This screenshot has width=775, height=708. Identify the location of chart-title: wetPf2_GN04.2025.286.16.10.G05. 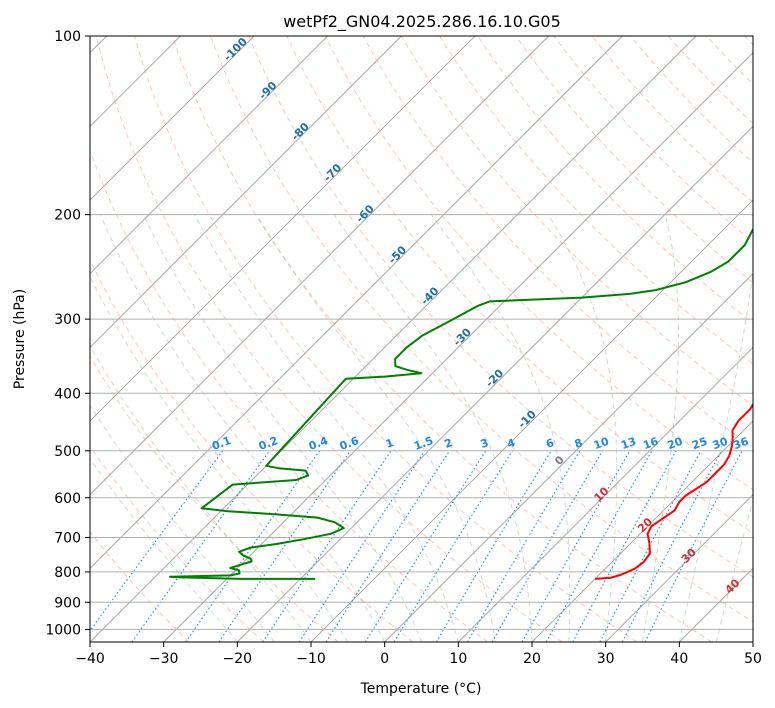
(422, 22).